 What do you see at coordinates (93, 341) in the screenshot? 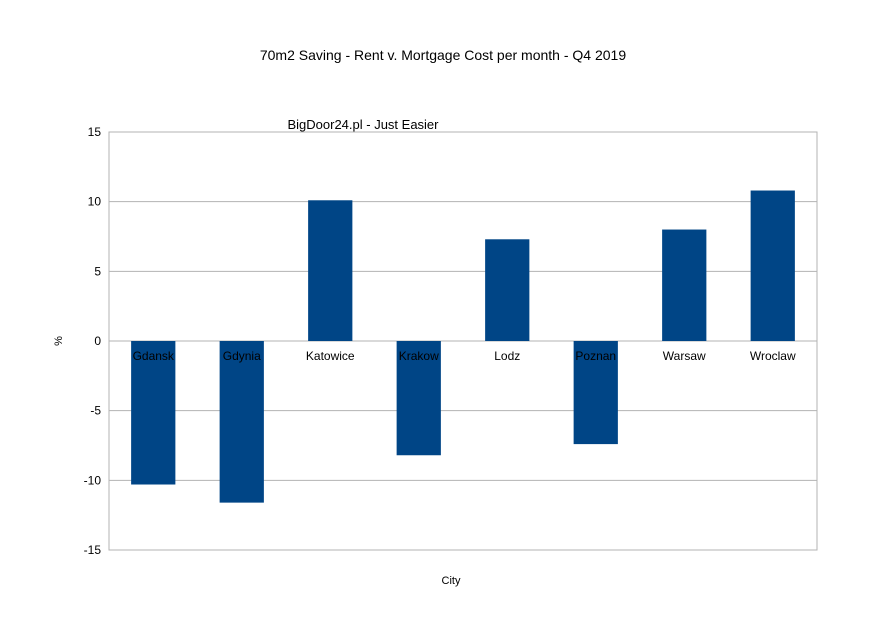
I see `y-tick-labels: 15 10 5 0 -5 -10 -15` at bounding box center [93, 341].